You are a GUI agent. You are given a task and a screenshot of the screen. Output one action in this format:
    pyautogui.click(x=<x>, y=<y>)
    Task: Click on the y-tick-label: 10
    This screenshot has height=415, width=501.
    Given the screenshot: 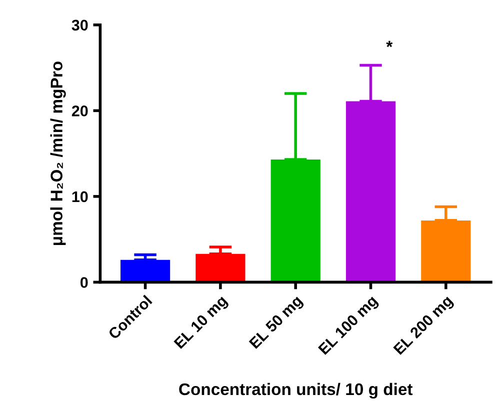 What is the action you would take?
    pyautogui.click(x=80, y=196)
    